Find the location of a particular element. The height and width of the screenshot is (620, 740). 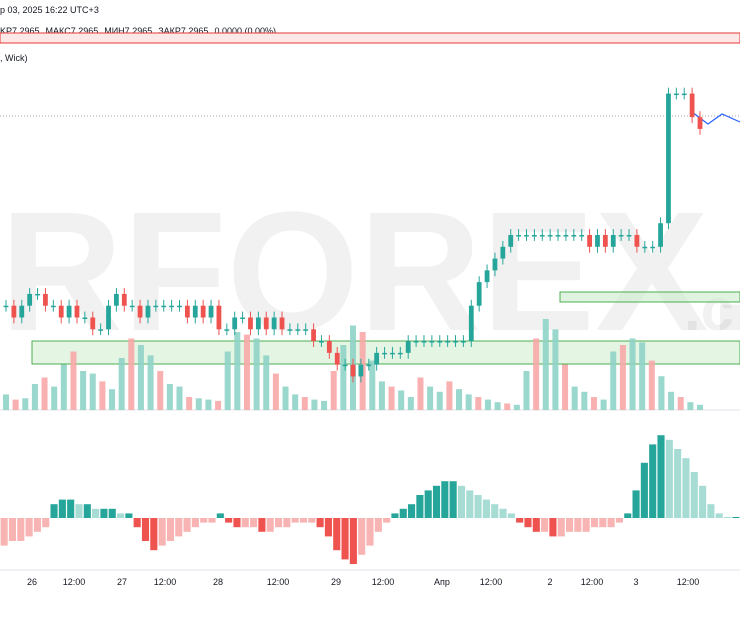

x-tick-label: 3 is located at coordinates (635, 582).